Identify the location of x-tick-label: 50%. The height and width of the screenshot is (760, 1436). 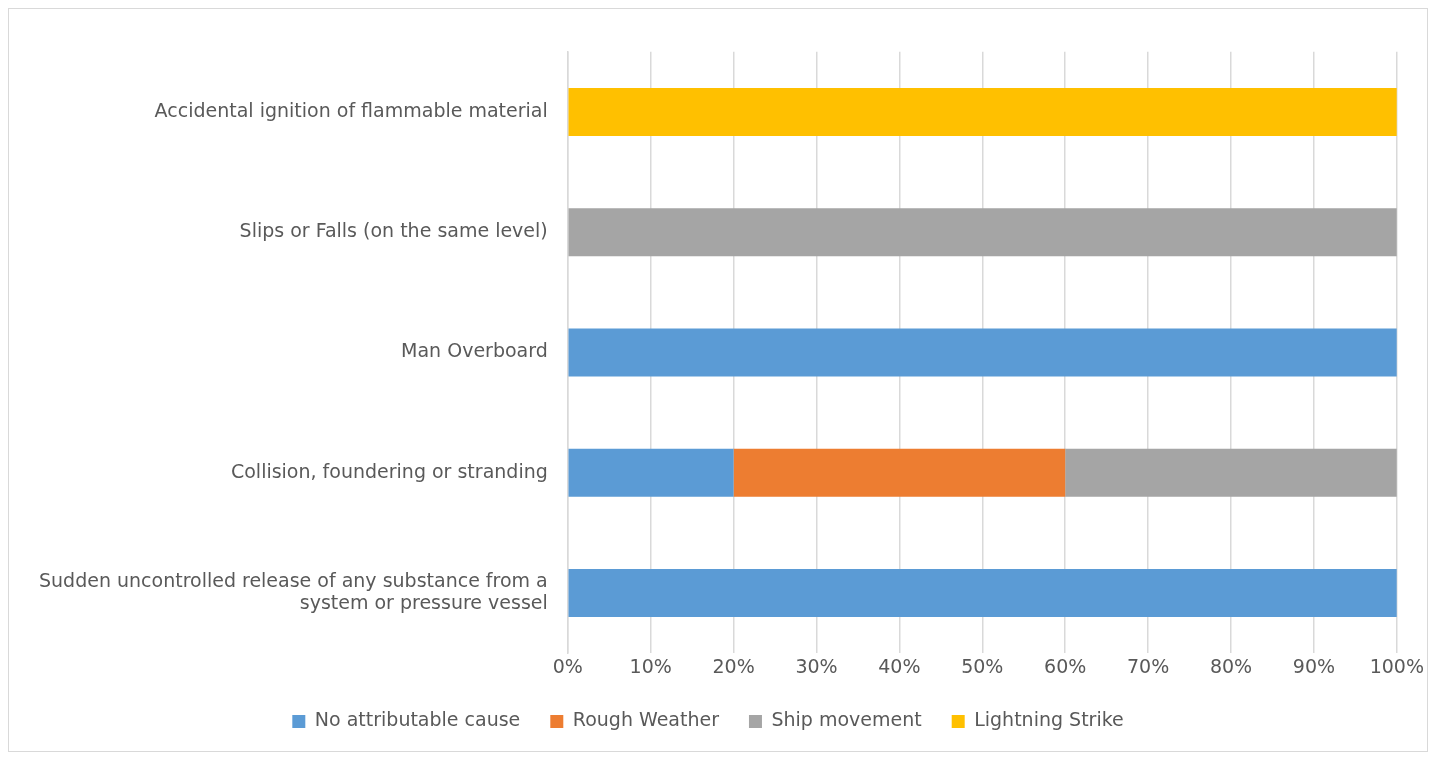
(982, 665).